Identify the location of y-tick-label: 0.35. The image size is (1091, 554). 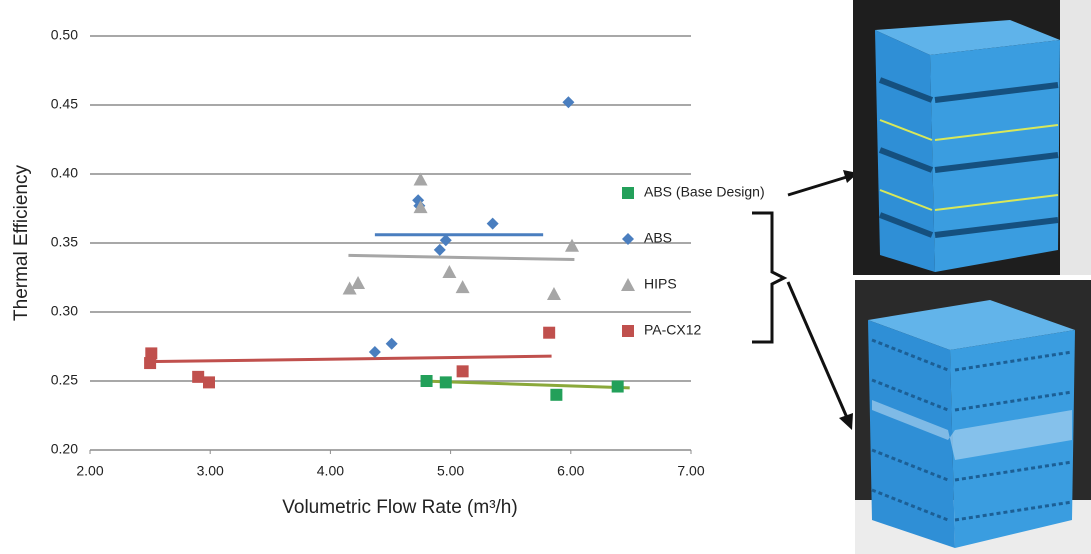
(64, 242).